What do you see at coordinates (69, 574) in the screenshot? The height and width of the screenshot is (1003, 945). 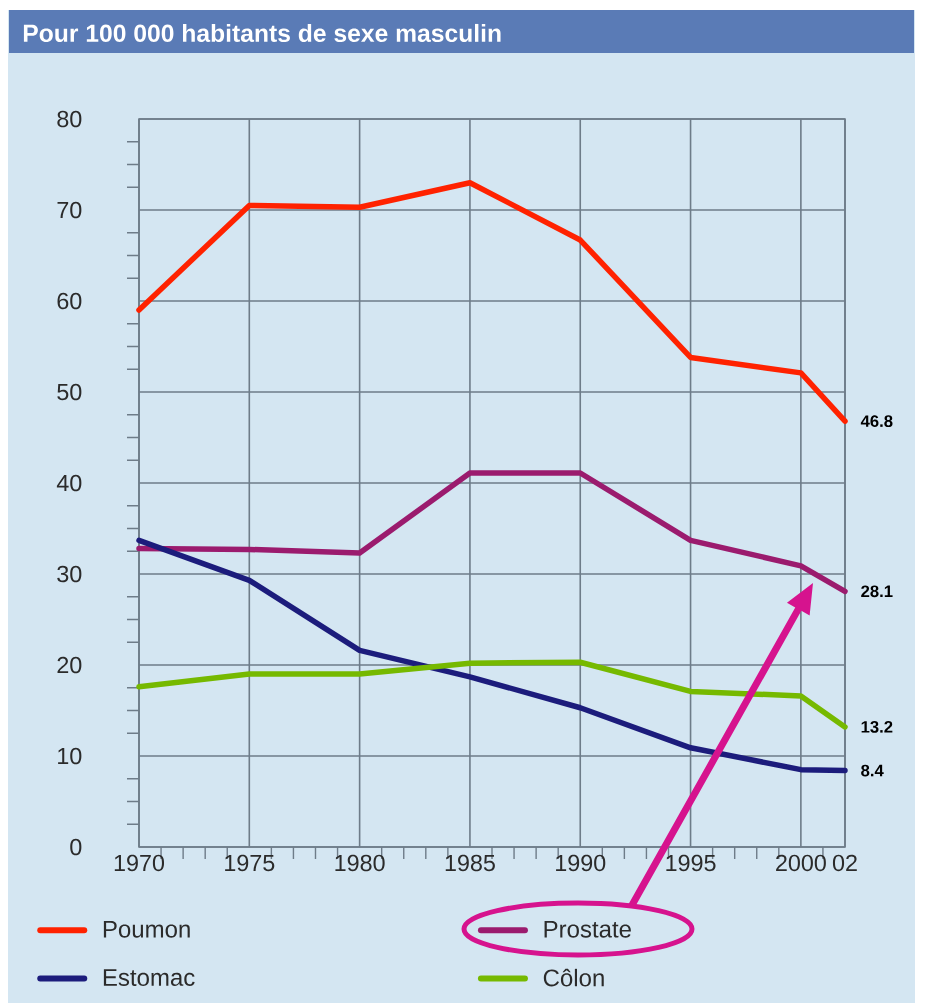 I see `y-tick-label: 30` at bounding box center [69, 574].